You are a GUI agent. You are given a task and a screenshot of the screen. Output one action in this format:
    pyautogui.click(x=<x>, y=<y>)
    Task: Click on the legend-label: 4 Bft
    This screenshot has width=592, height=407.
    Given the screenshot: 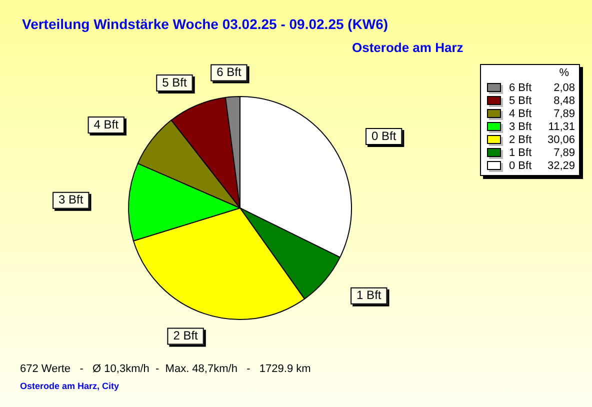 What is the action you would take?
    pyautogui.click(x=521, y=114)
    